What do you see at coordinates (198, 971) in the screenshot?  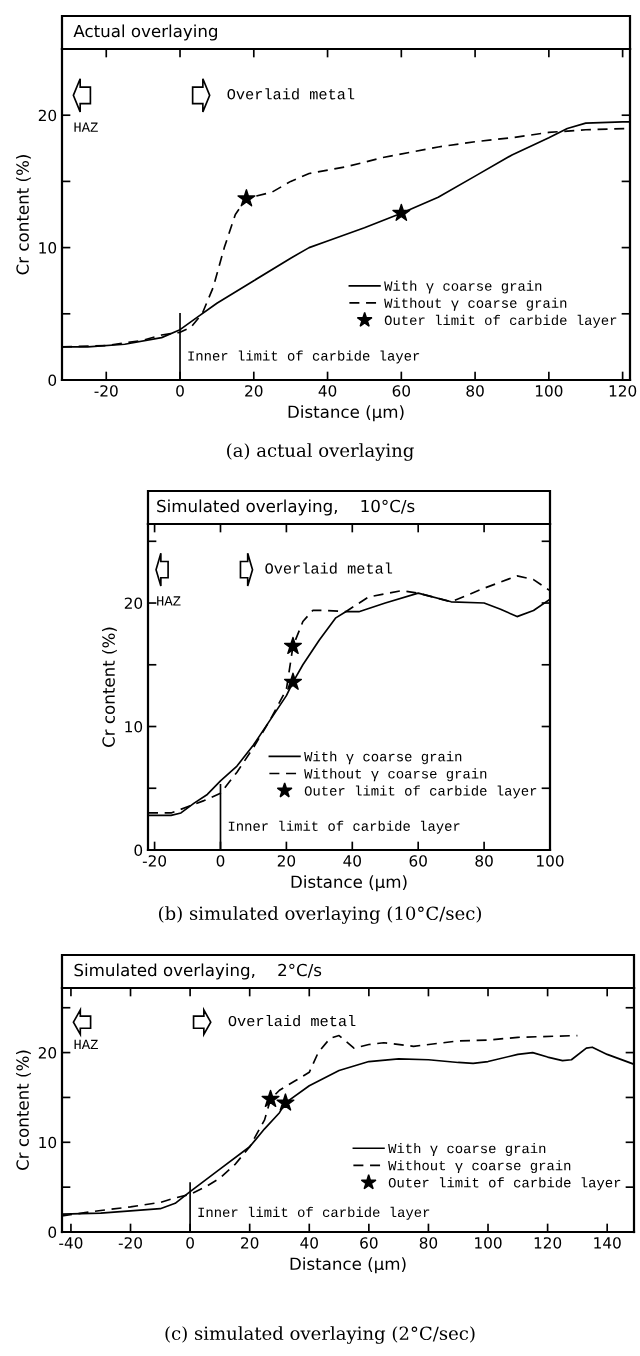 I see `chart-title: Simulated overlaying, 2°C/s` at bounding box center [198, 971].